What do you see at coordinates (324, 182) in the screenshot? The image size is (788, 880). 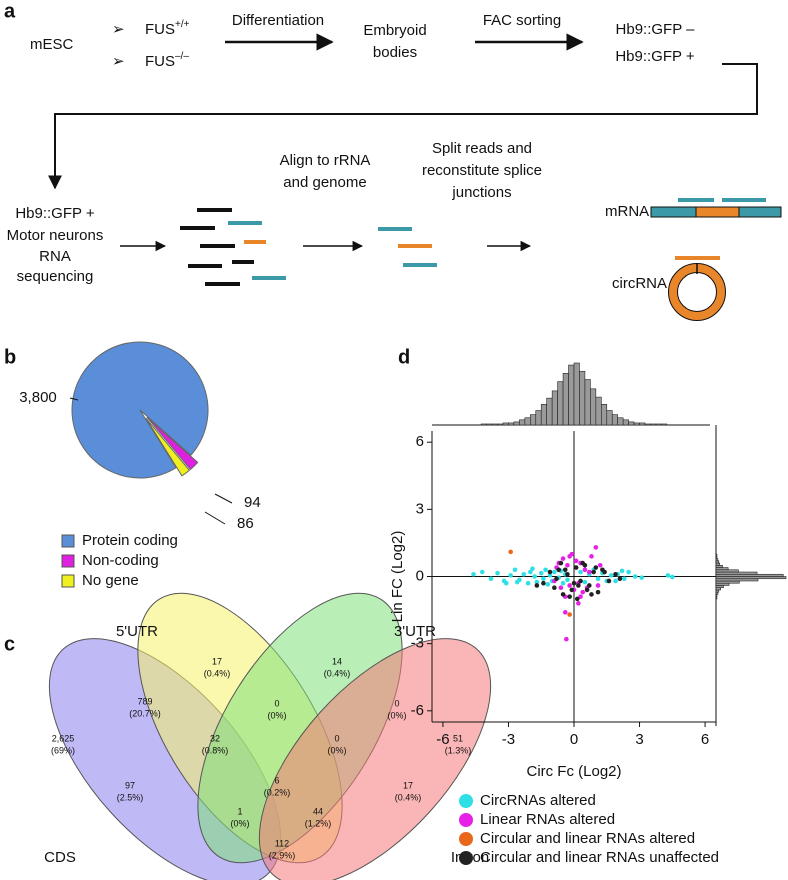 I see `align-label: and genome` at bounding box center [324, 182].